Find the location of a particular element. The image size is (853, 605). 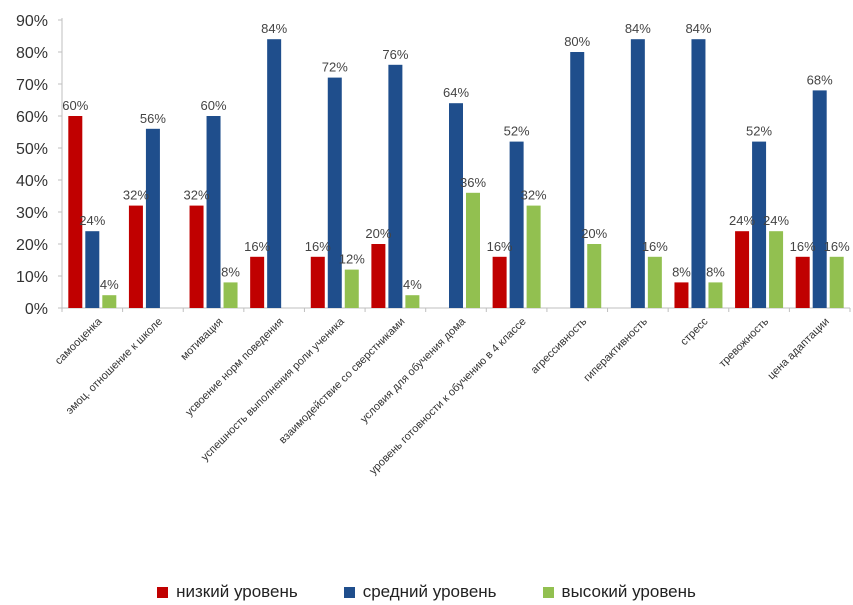

legend-label-low: низкий уровень is located at coordinates (237, 591).